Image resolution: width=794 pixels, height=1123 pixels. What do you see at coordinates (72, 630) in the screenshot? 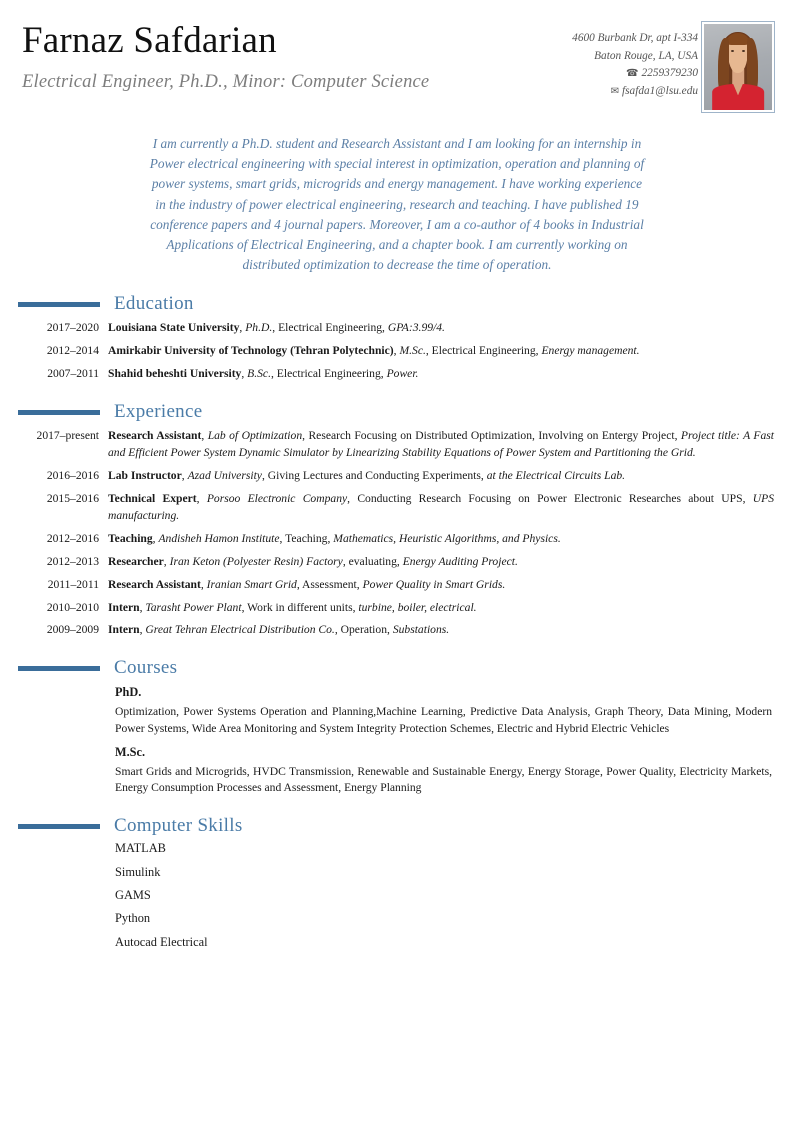
I see `experience-date: 2009–2009` at bounding box center [72, 630].